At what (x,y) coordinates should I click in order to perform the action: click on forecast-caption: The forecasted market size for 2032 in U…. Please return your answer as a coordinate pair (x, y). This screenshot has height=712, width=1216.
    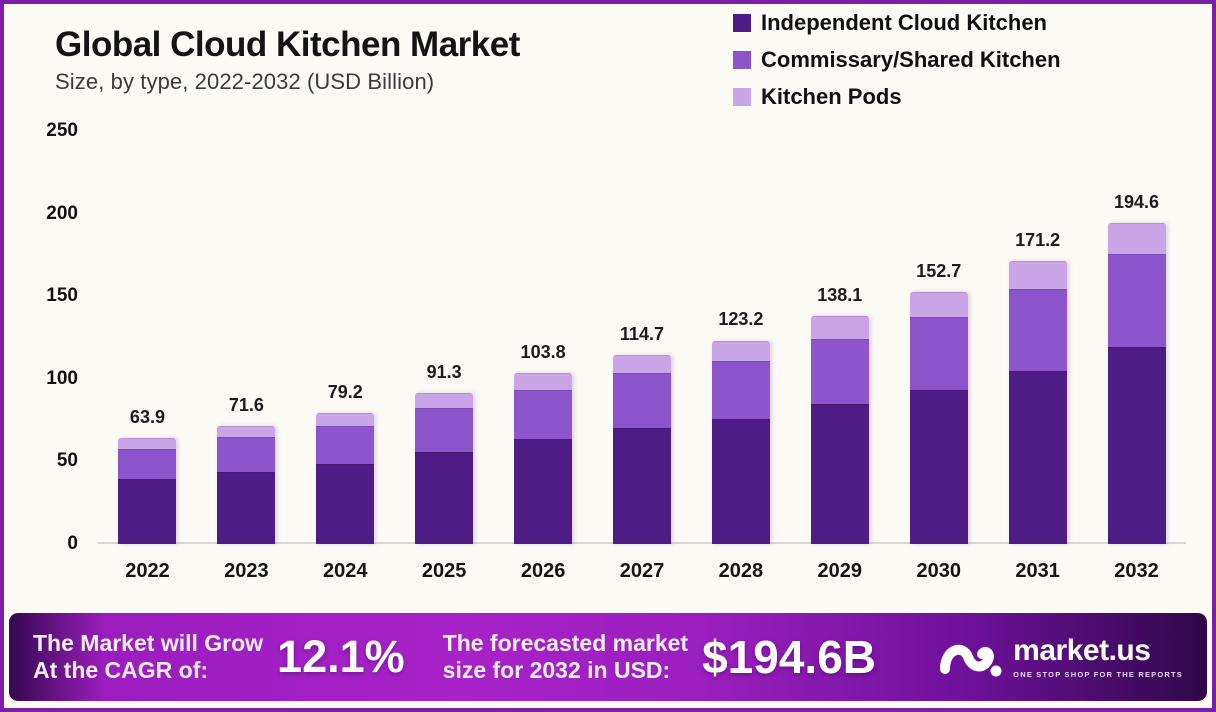
    Looking at the image, I should click on (565, 657).